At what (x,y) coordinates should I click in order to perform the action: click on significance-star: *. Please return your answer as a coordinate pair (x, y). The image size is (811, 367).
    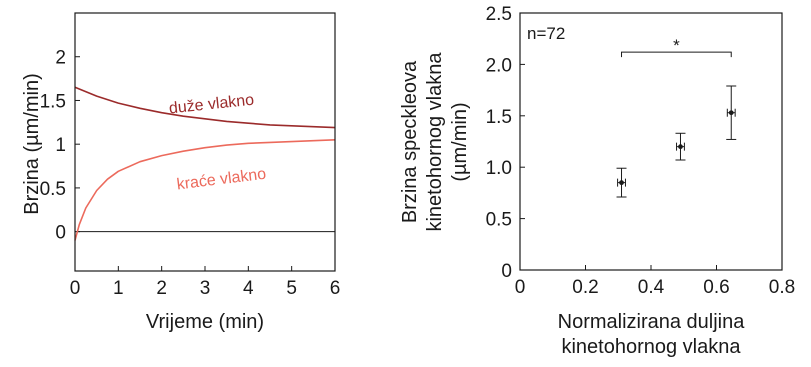
    Looking at the image, I should click on (676, 45).